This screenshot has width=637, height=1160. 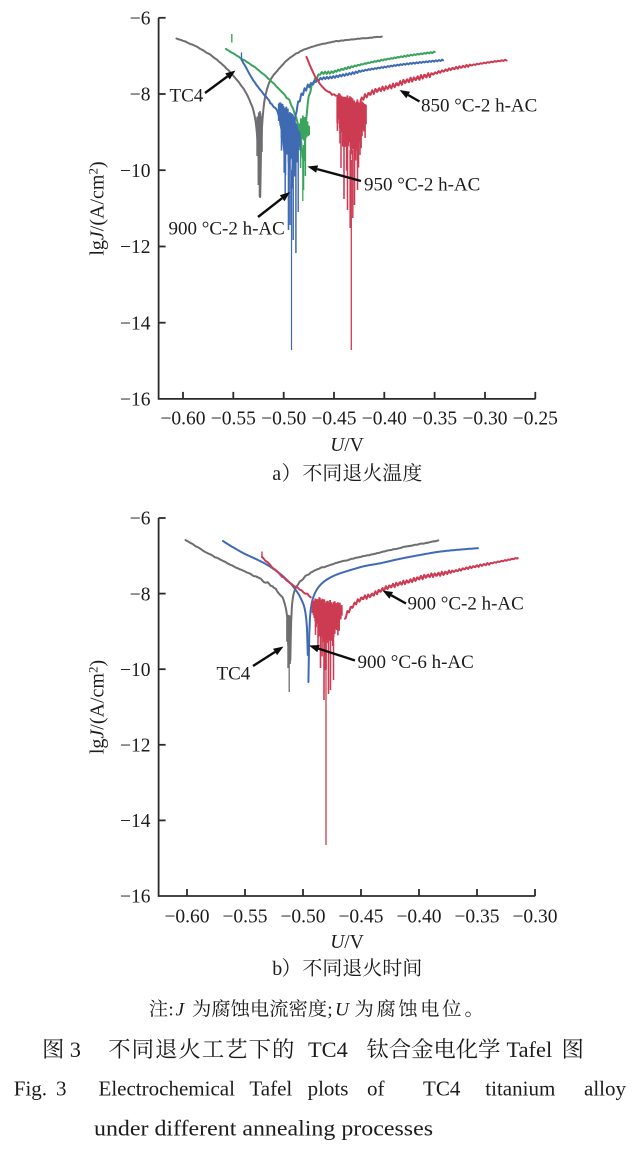 What do you see at coordinates (30, 1089) in the screenshot?
I see `svg-text: Fig.` at bounding box center [30, 1089].